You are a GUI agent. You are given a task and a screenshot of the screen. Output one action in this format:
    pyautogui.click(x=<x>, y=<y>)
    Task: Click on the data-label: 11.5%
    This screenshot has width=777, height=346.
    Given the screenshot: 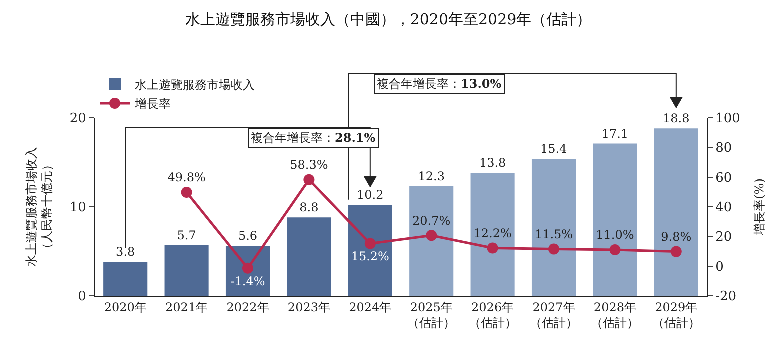 What is the action you would take?
    pyautogui.click(x=554, y=234)
    